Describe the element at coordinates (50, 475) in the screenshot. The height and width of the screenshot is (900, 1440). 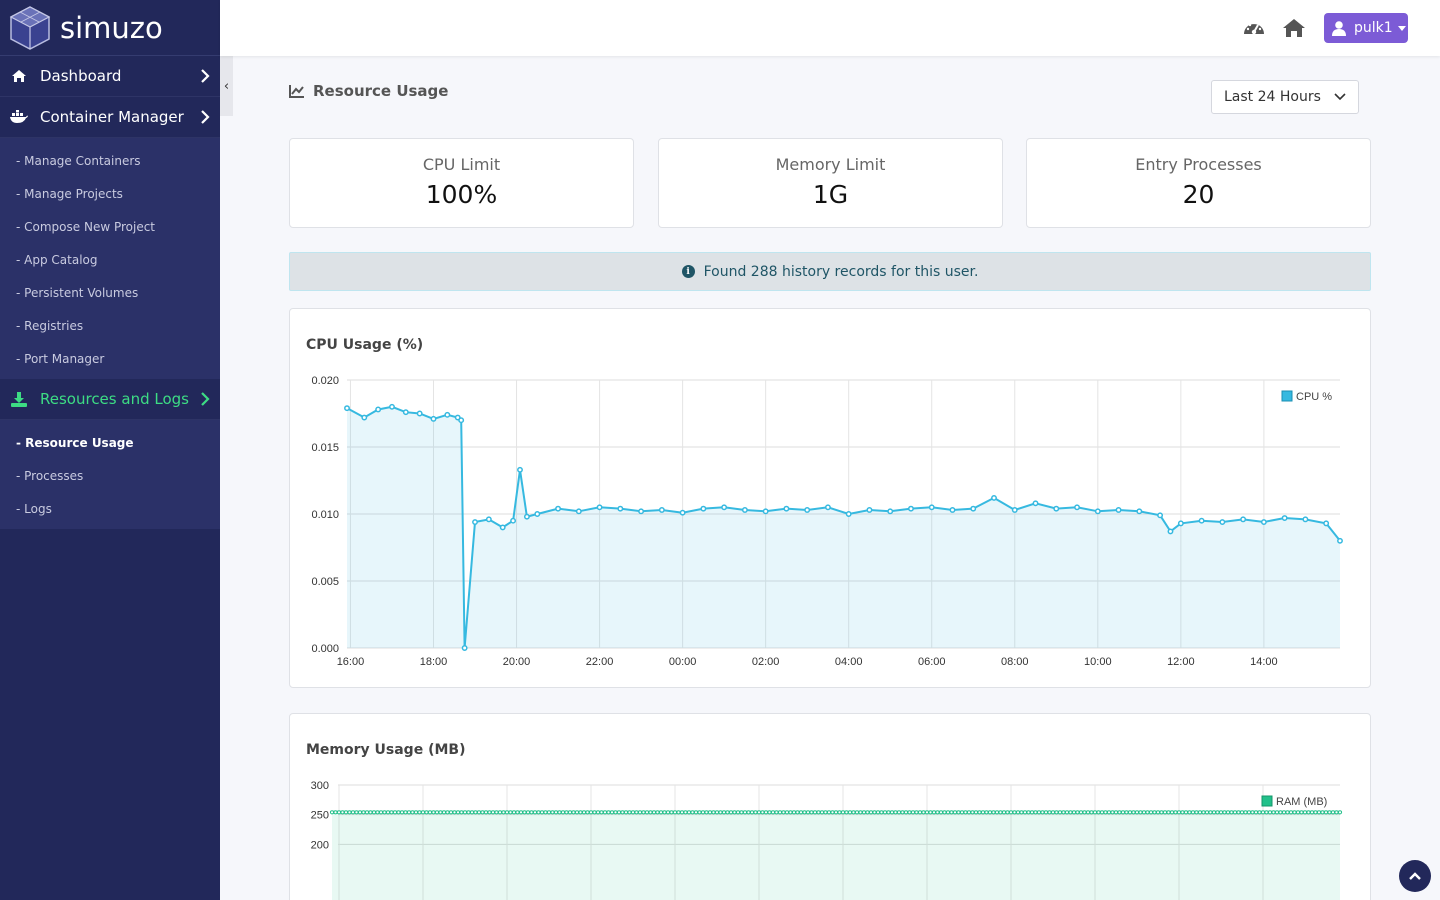
I see `sidebar-item-processes: - Processes` at that location.